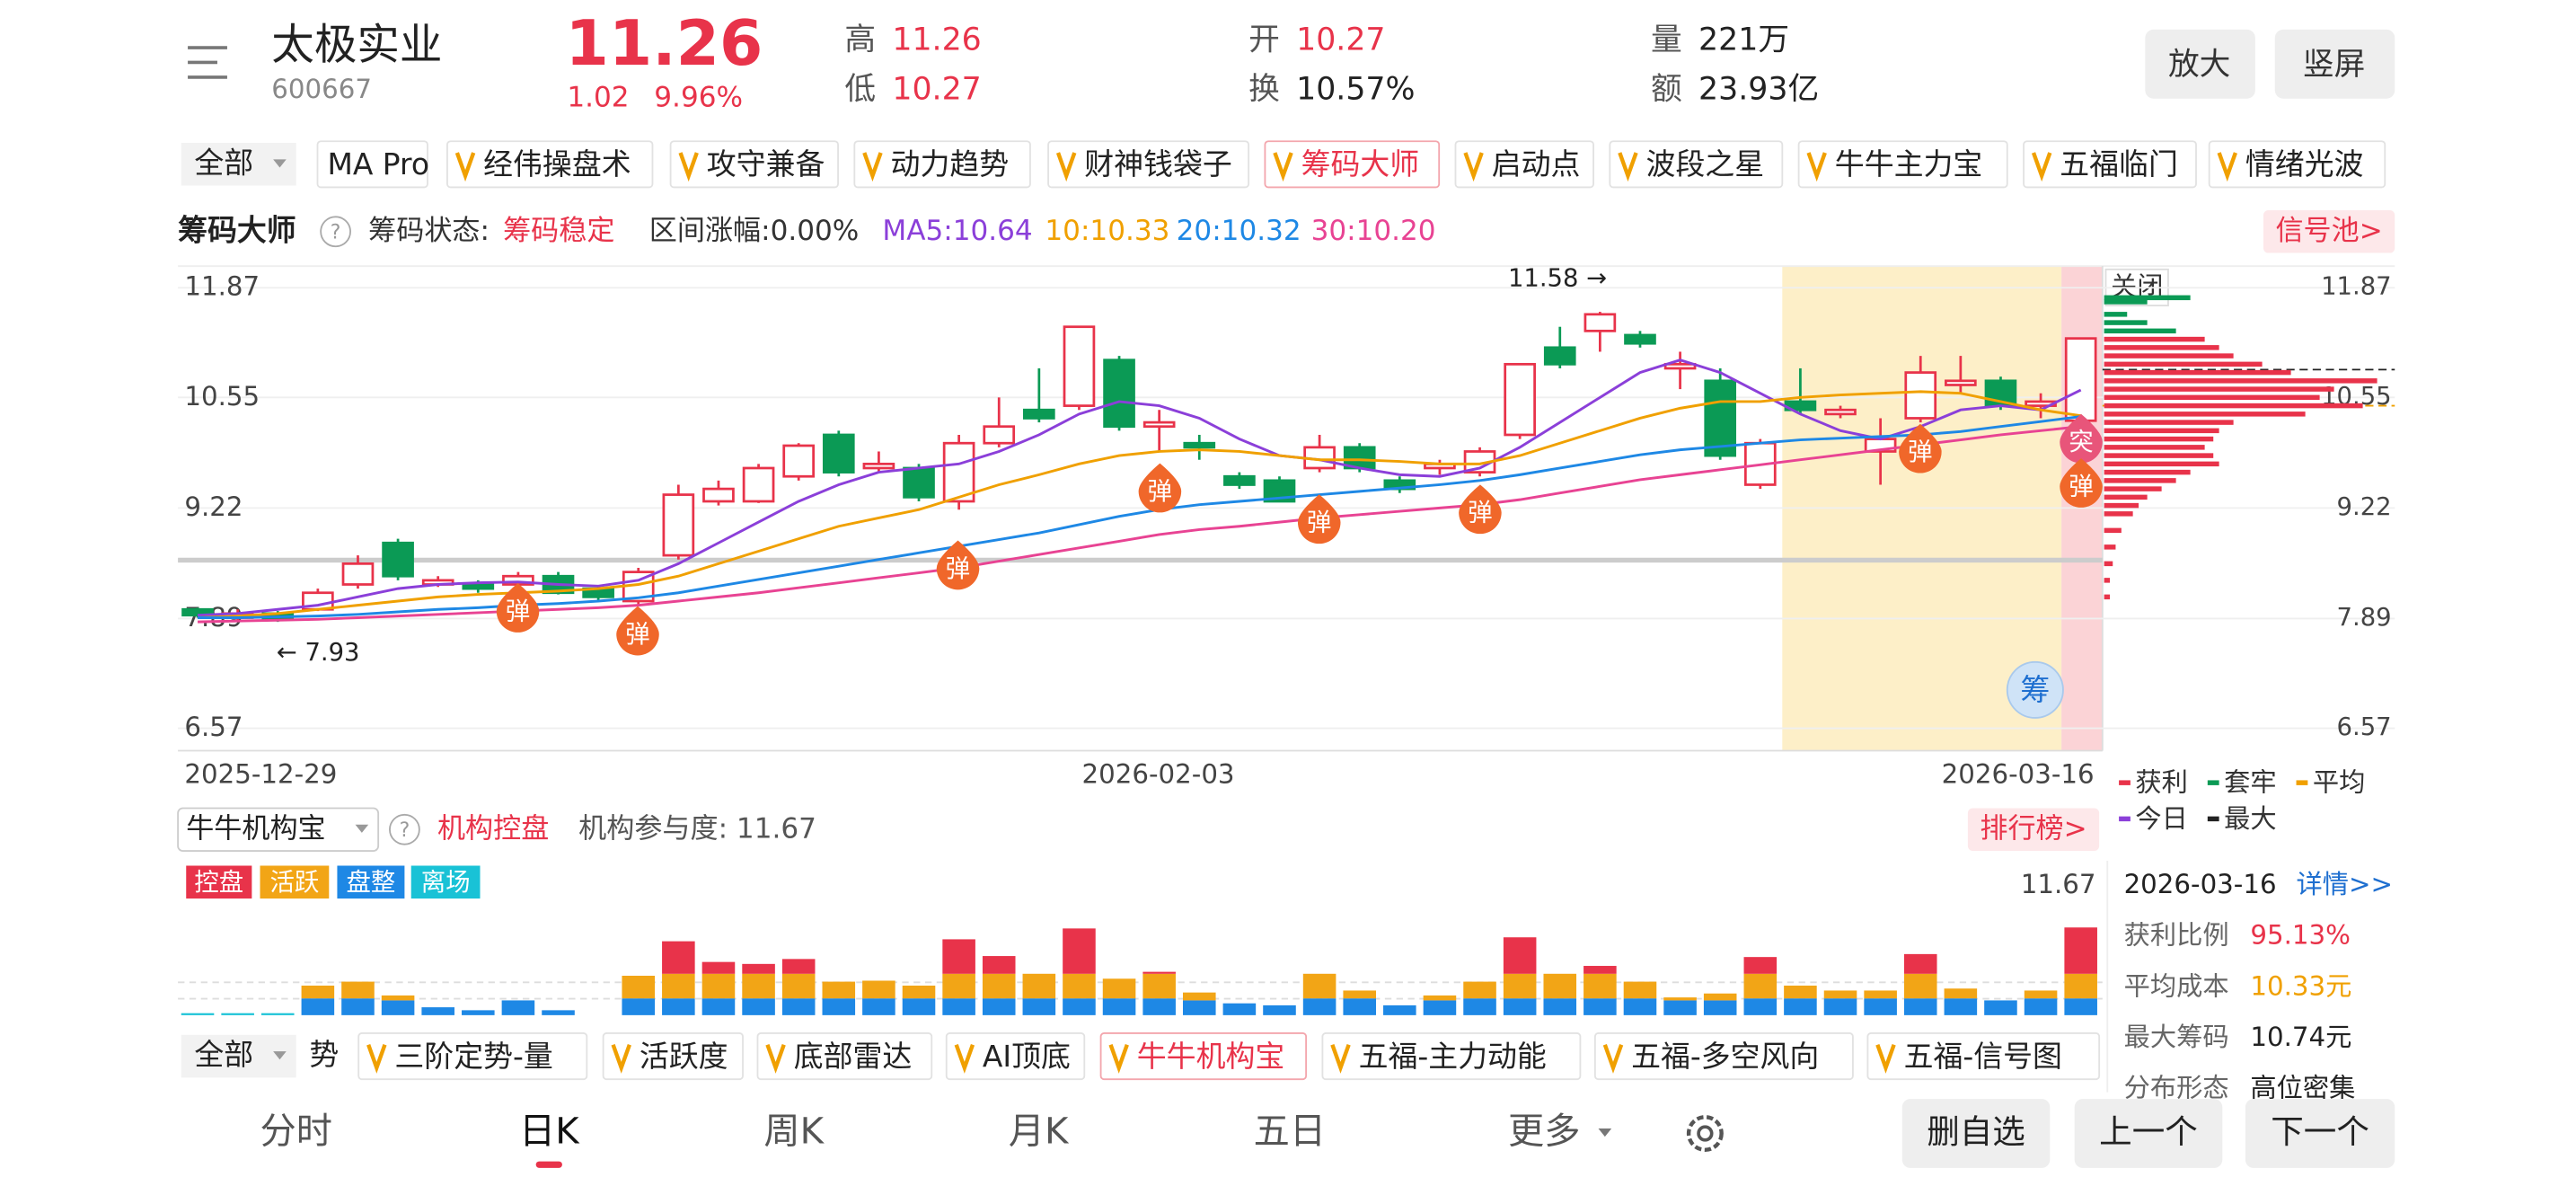 The image size is (2576, 1186). What do you see at coordinates (2364, 618) in the screenshot?
I see `y-tick-label-right: 7.89` at bounding box center [2364, 618].